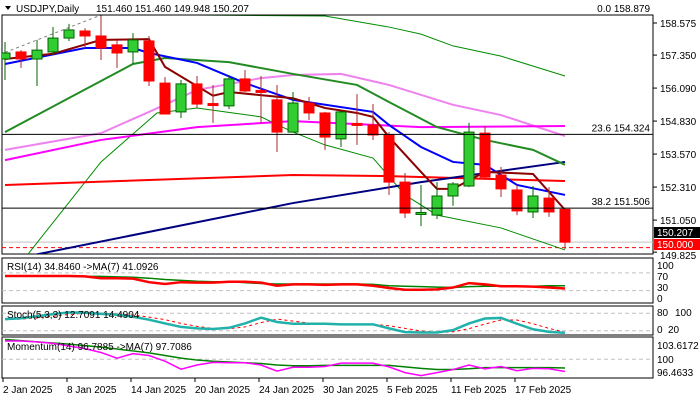 The image size is (700, 400). I want to click on fib-level-label: 38.2 151.506, so click(621, 202).